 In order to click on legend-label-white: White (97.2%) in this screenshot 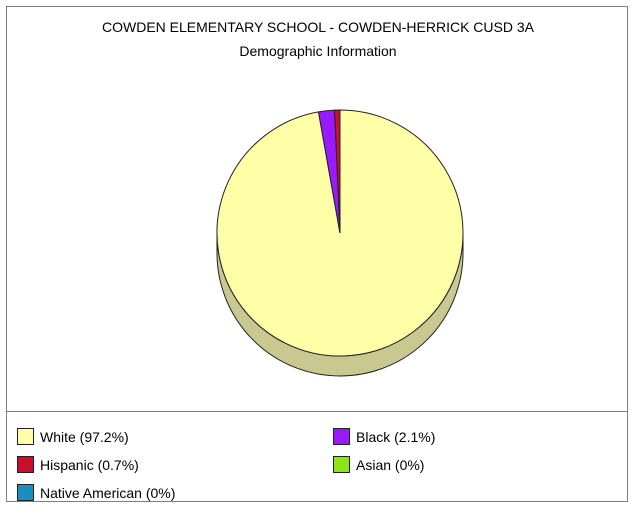, I will do `click(84, 436)`.